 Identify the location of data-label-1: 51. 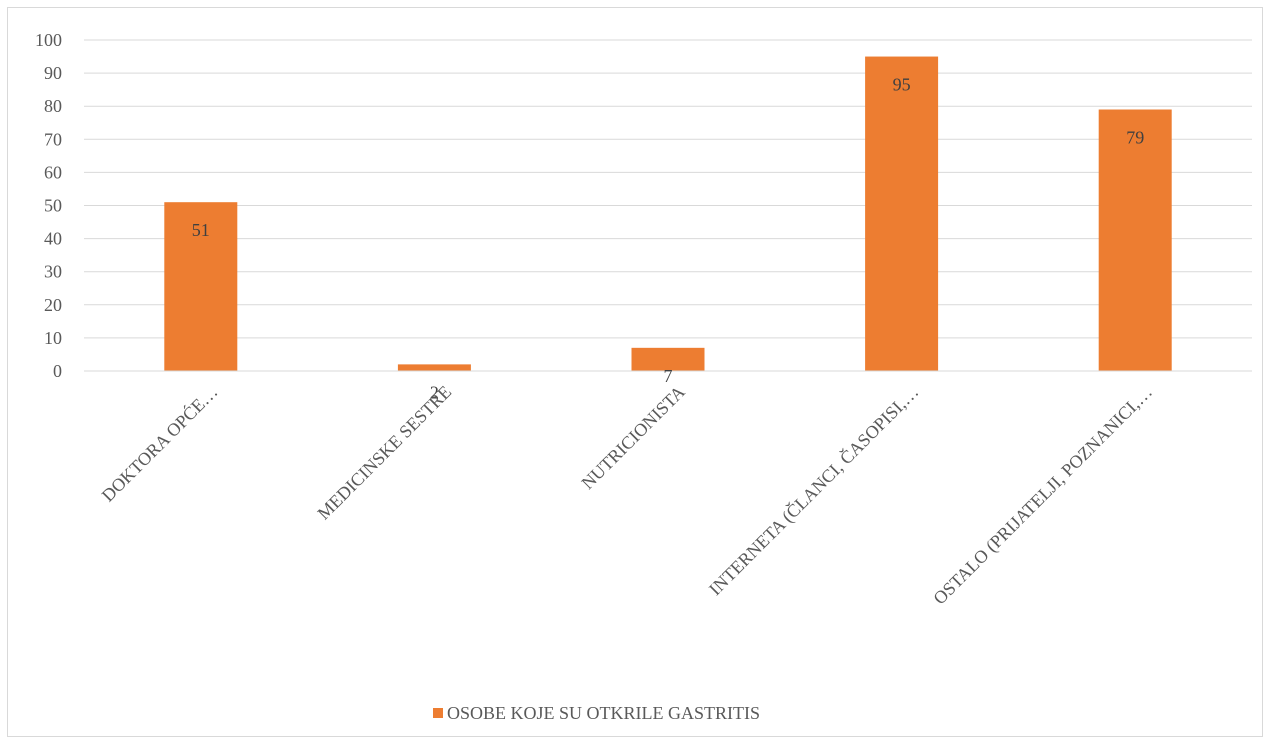
(201, 230).